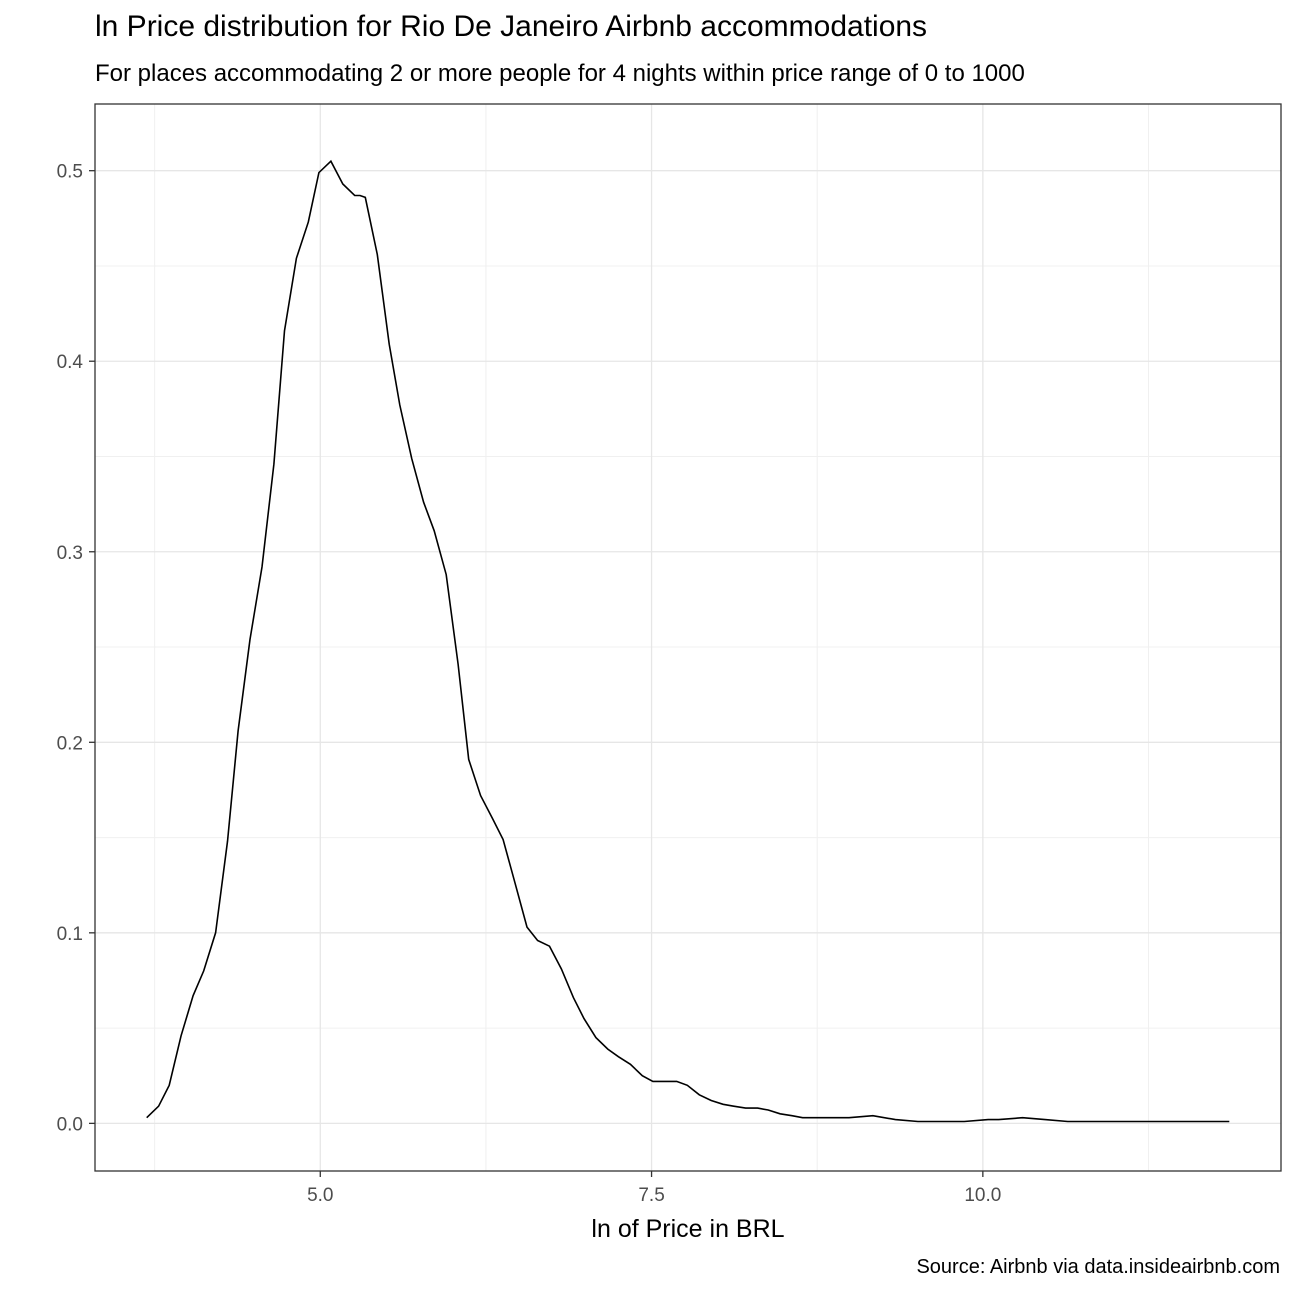  I want to click on x-axis-ticks: 5.0 7.5 10.0, so click(654, 1188).